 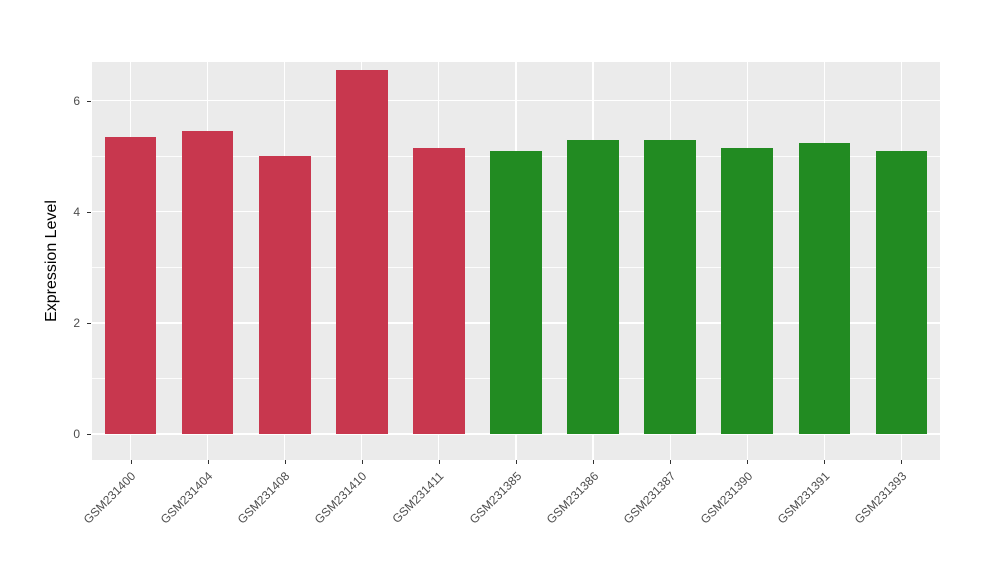 I want to click on bar-GSM231386, so click(x=593, y=286).